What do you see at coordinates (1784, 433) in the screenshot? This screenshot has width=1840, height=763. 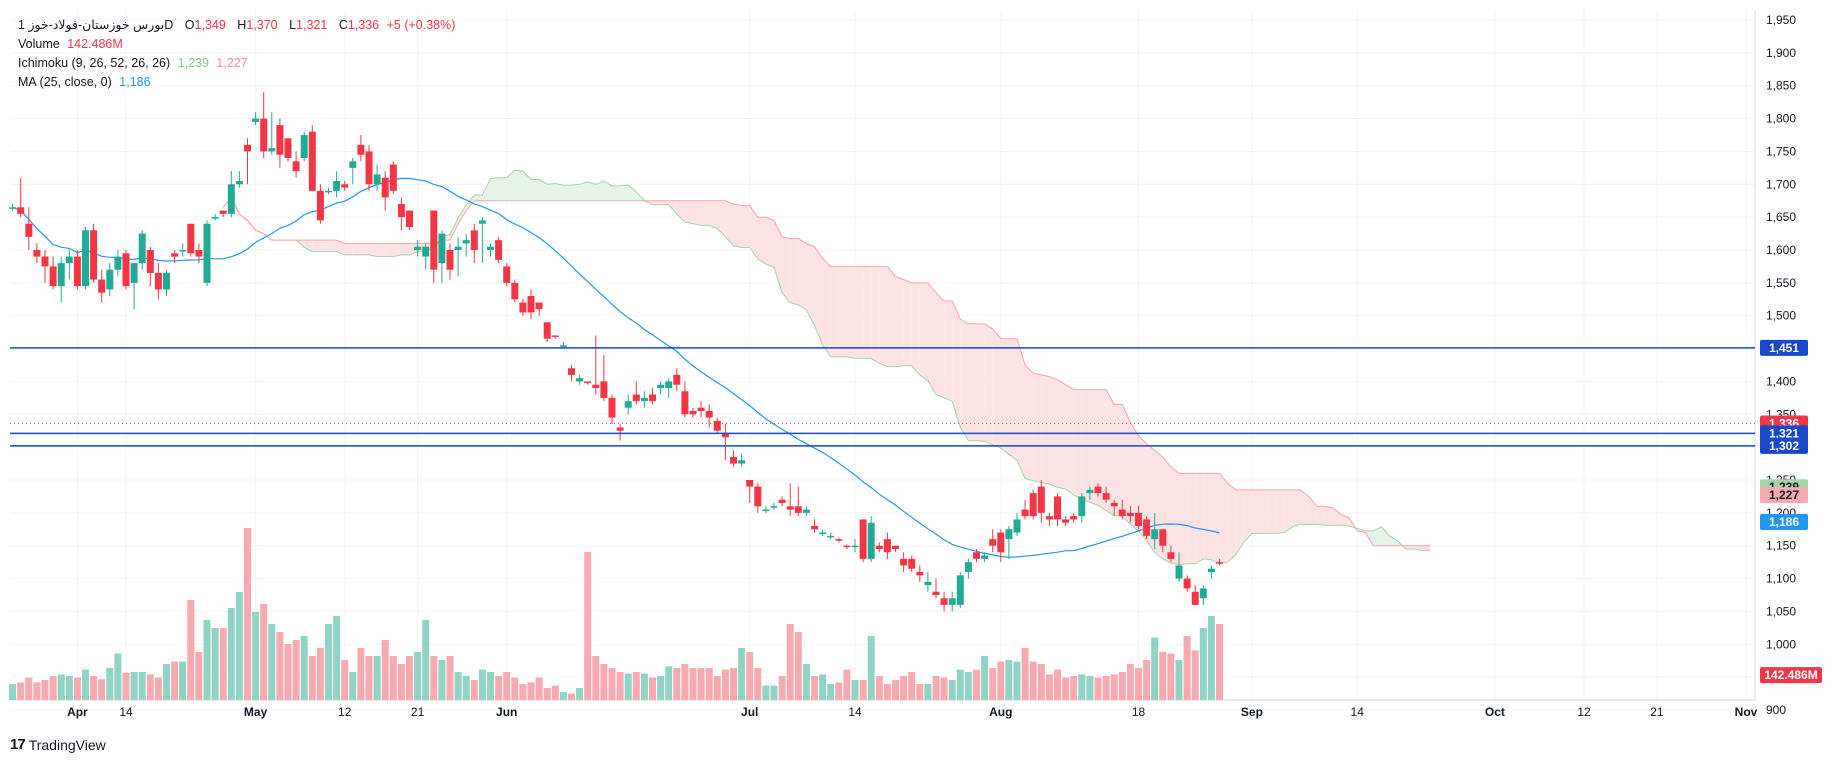 I see `price-badge-label: 1,321` at bounding box center [1784, 433].